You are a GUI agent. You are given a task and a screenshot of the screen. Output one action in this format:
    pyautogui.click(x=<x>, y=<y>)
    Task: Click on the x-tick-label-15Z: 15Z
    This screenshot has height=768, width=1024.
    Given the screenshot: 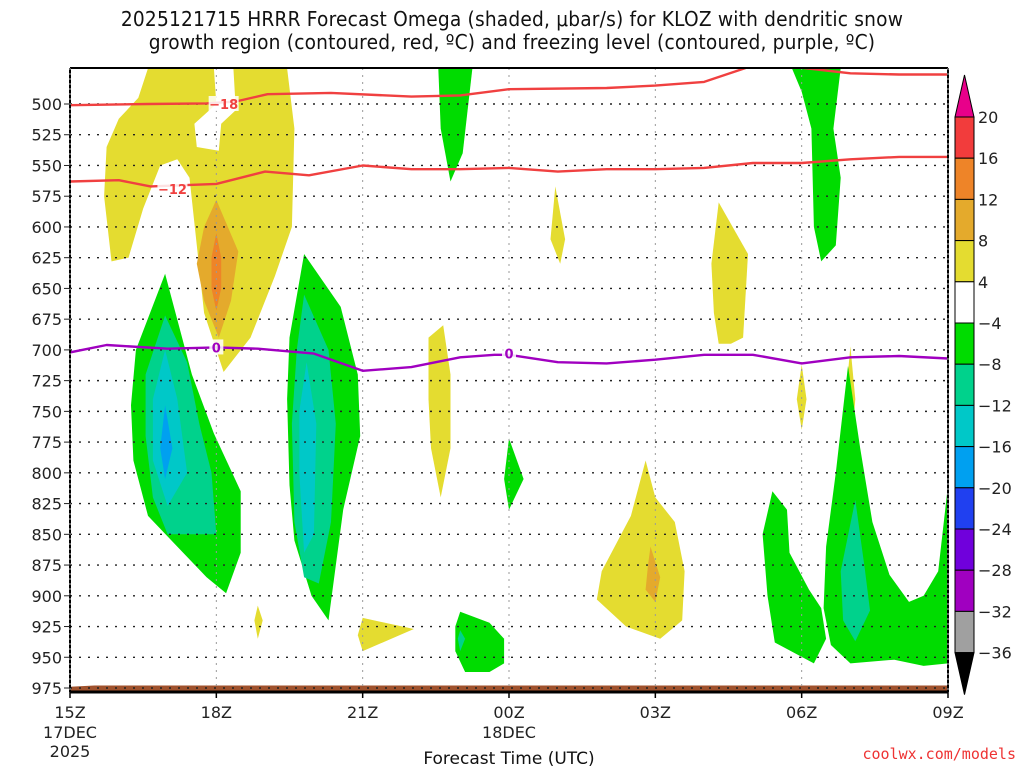 What is the action you would take?
    pyautogui.click(x=69, y=712)
    